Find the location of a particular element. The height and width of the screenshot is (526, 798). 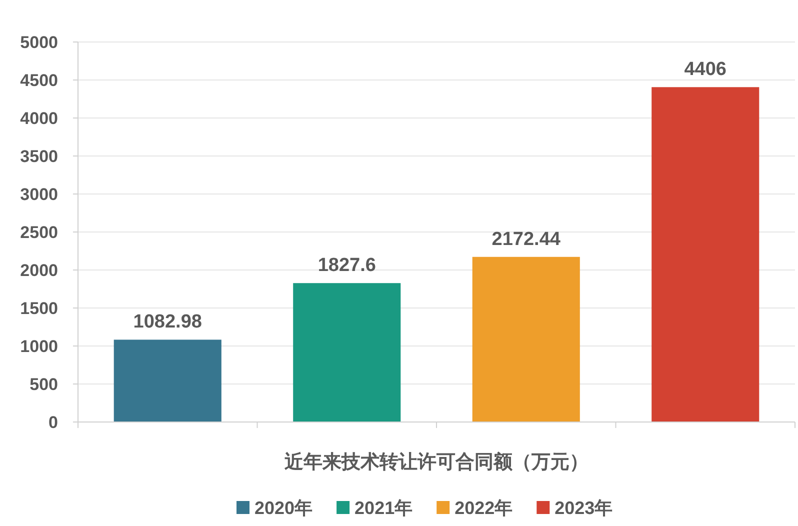

data-label: 1827.6 is located at coordinates (347, 265).